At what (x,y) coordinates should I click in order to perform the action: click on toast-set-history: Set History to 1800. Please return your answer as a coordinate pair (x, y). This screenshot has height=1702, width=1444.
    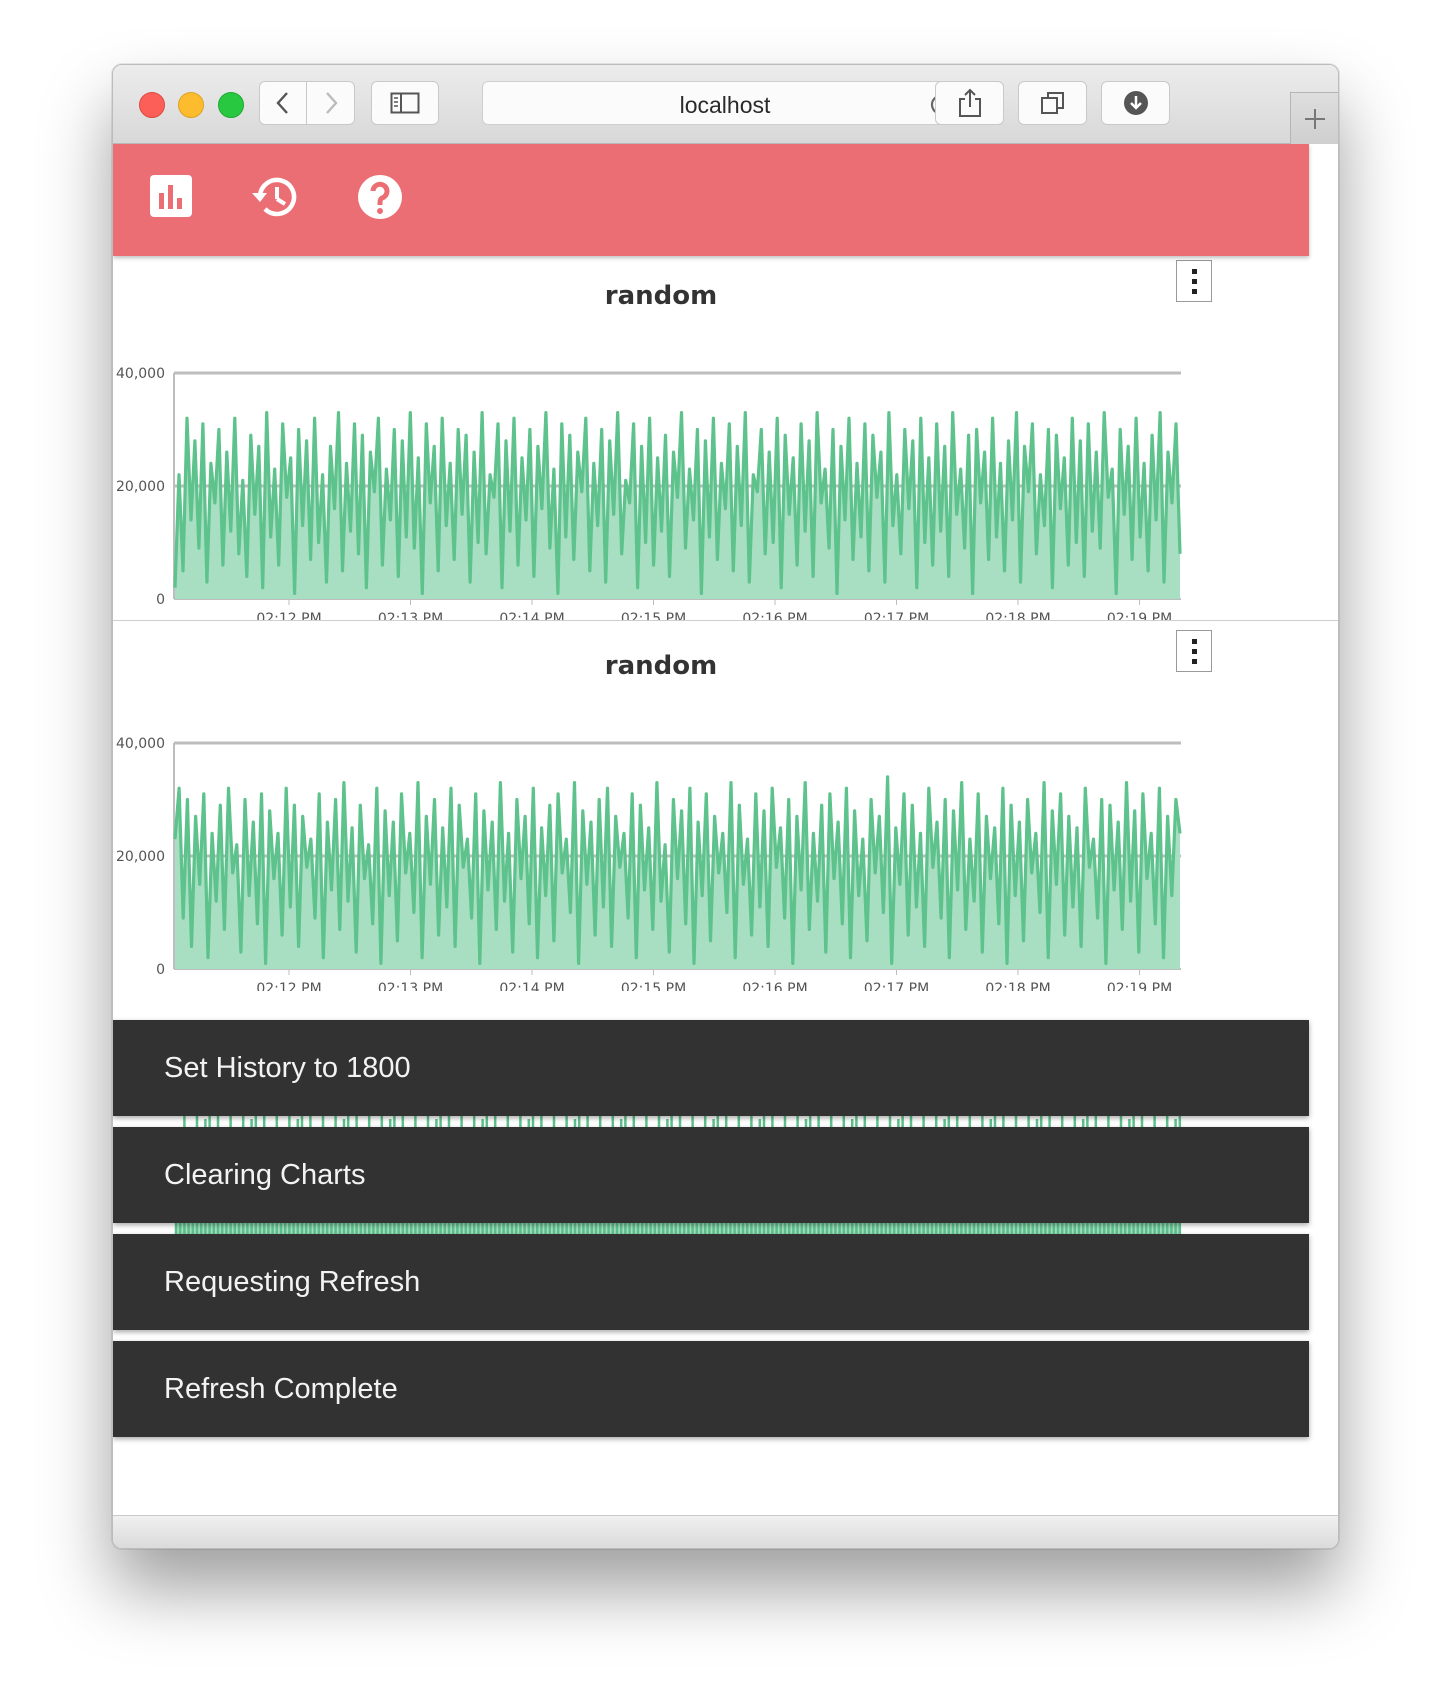
    Looking at the image, I should click on (711, 1068).